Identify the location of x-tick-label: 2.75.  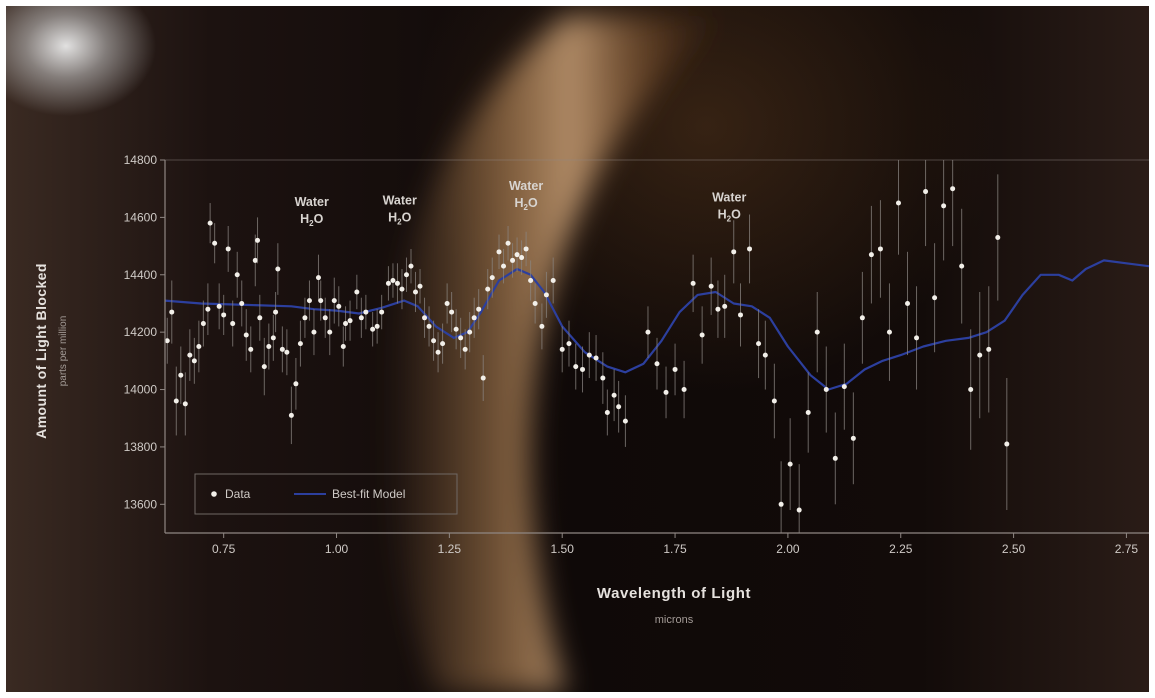
(1127, 549).